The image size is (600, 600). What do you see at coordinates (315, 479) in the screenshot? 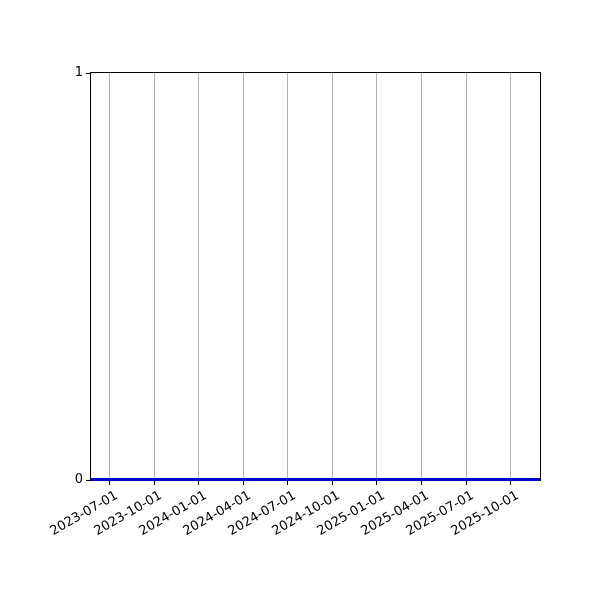
I see `series-line-flat-zero-series` at bounding box center [315, 479].